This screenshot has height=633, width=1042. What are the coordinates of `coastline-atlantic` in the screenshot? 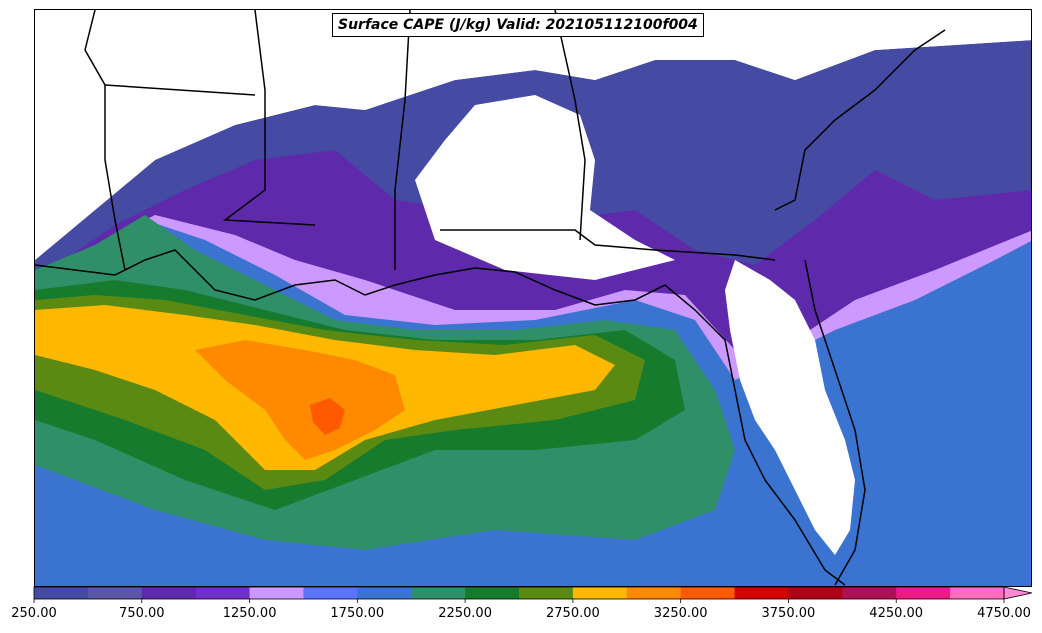 It's located at (860, 120).